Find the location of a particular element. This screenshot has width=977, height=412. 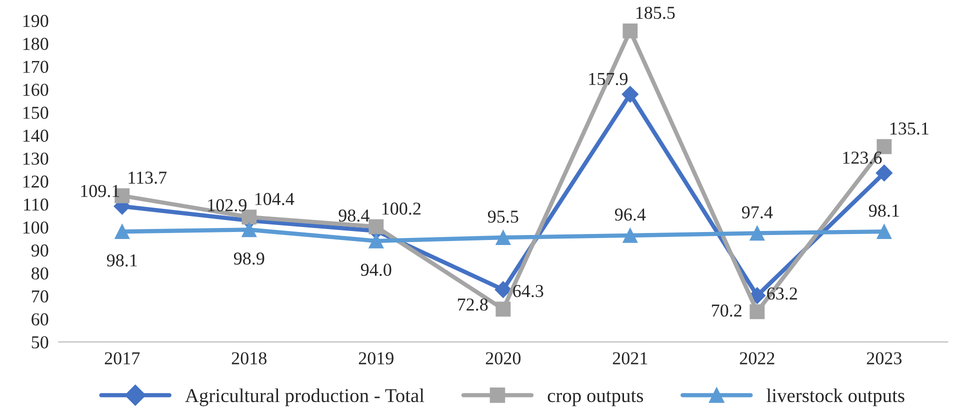

data-label: 135.1 is located at coordinates (909, 128).